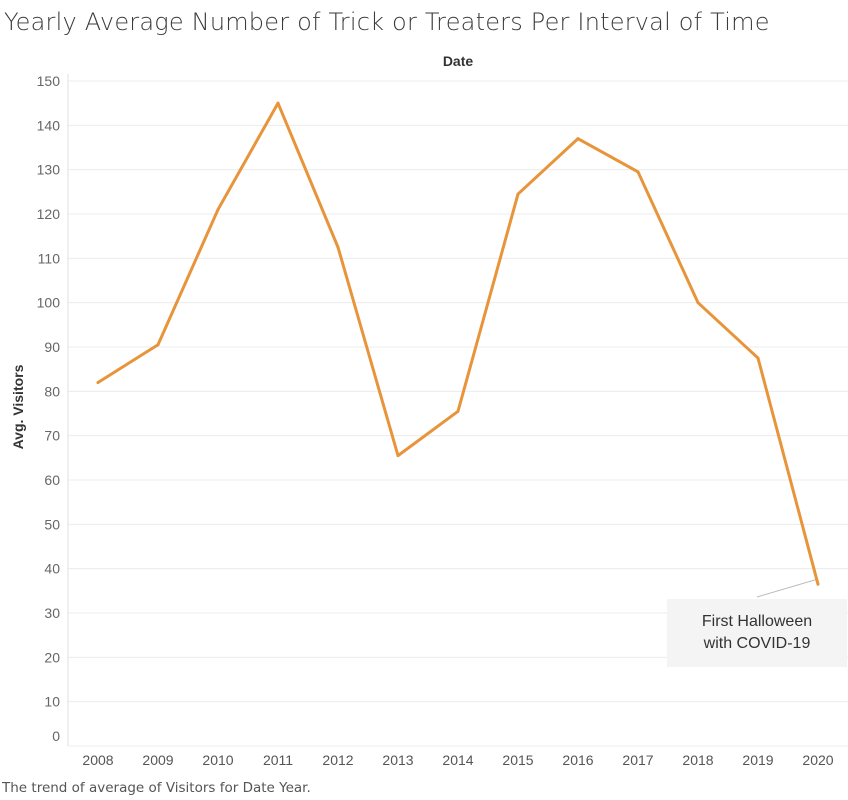 This screenshot has width=848, height=800. Describe the element at coordinates (52, 480) in the screenshot. I see `y-tick-label: 60` at that location.